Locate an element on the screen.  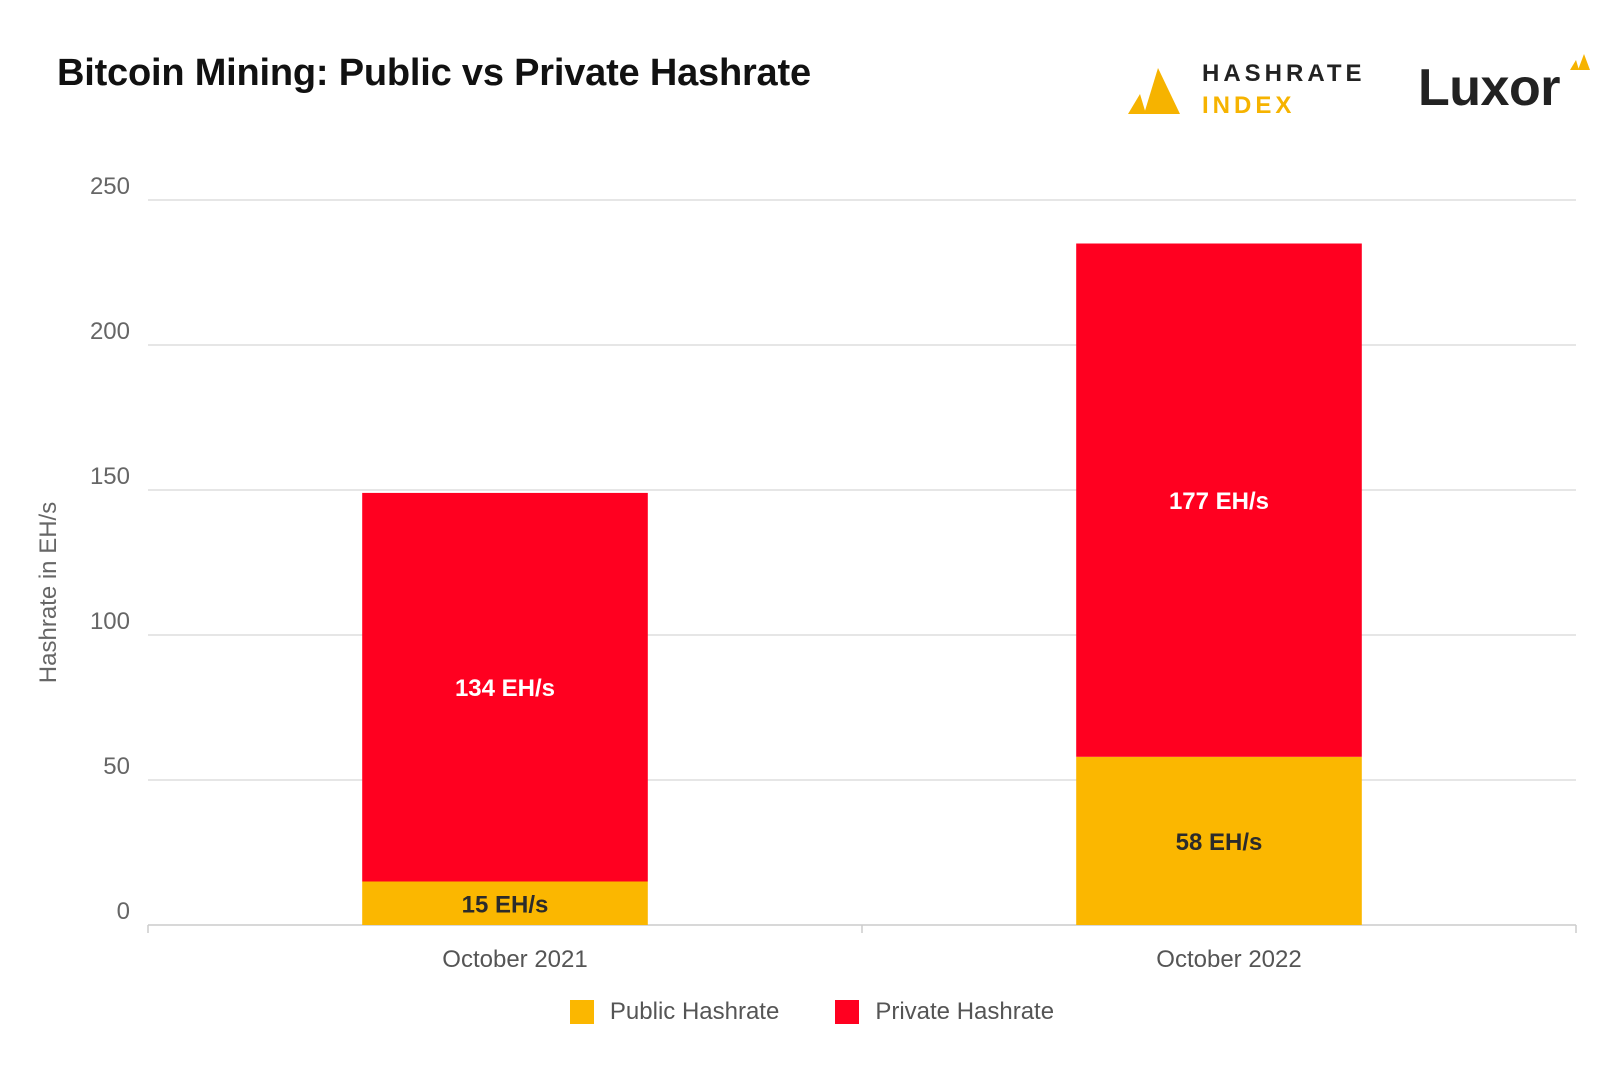
legend-item-private: Private Hashrate is located at coordinates (944, 1012).